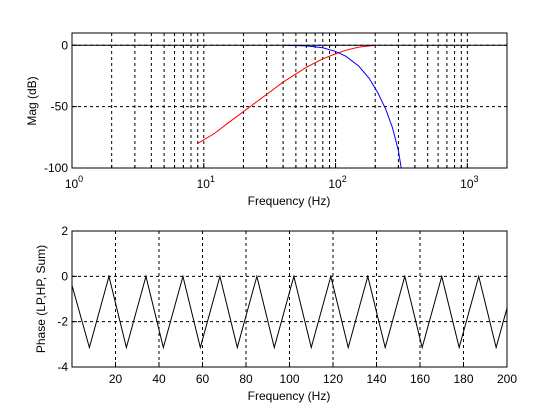  What do you see at coordinates (337, 182) in the screenshot?
I see `magnitude-x-tick-label: 10²` at bounding box center [337, 182].